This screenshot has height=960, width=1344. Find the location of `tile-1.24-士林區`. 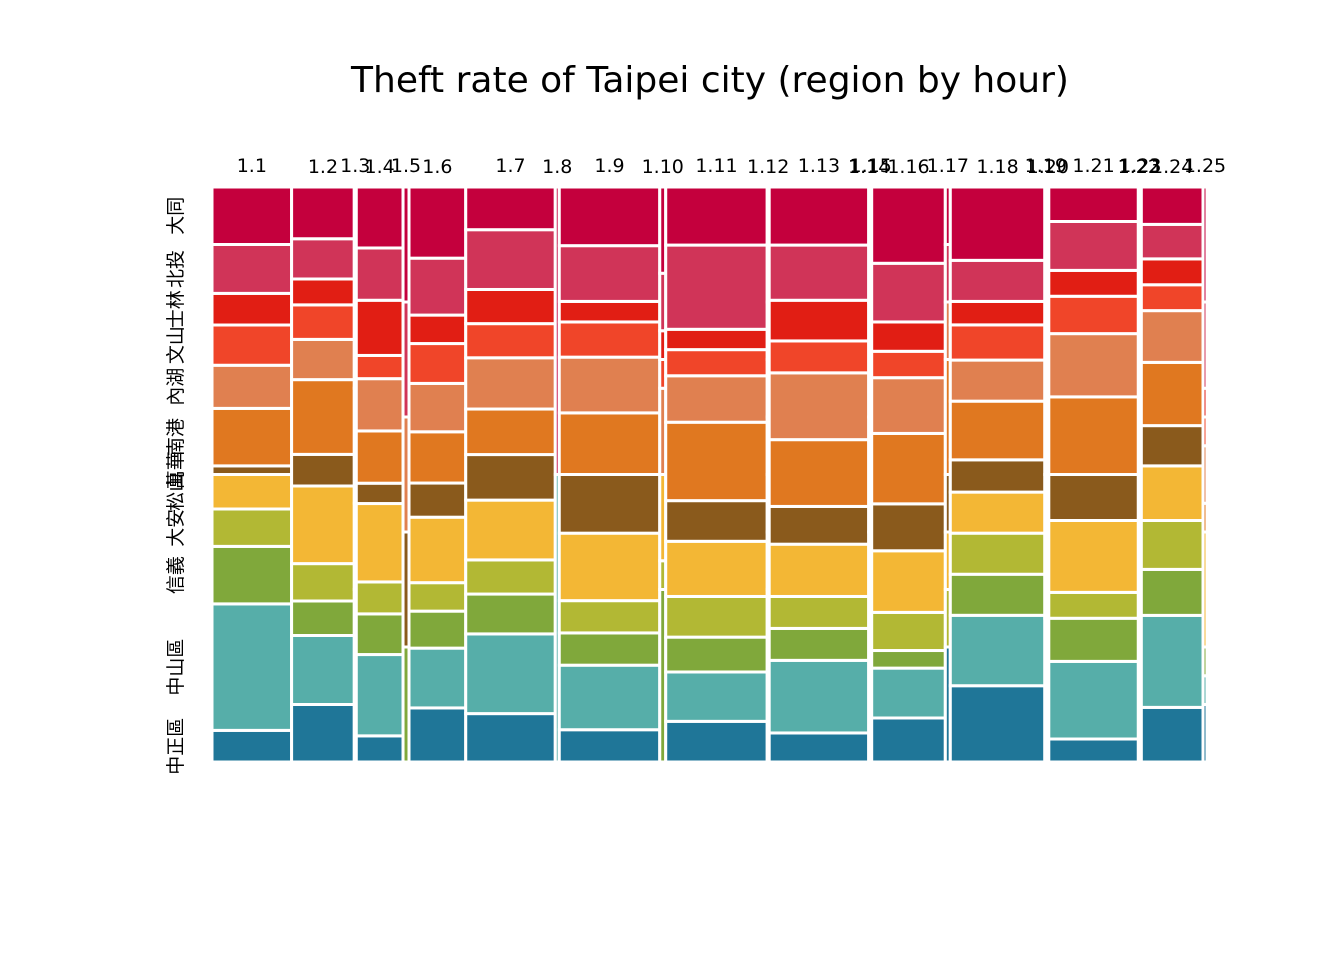

tile-1.24-士林區 is located at coordinates (1172, 272).